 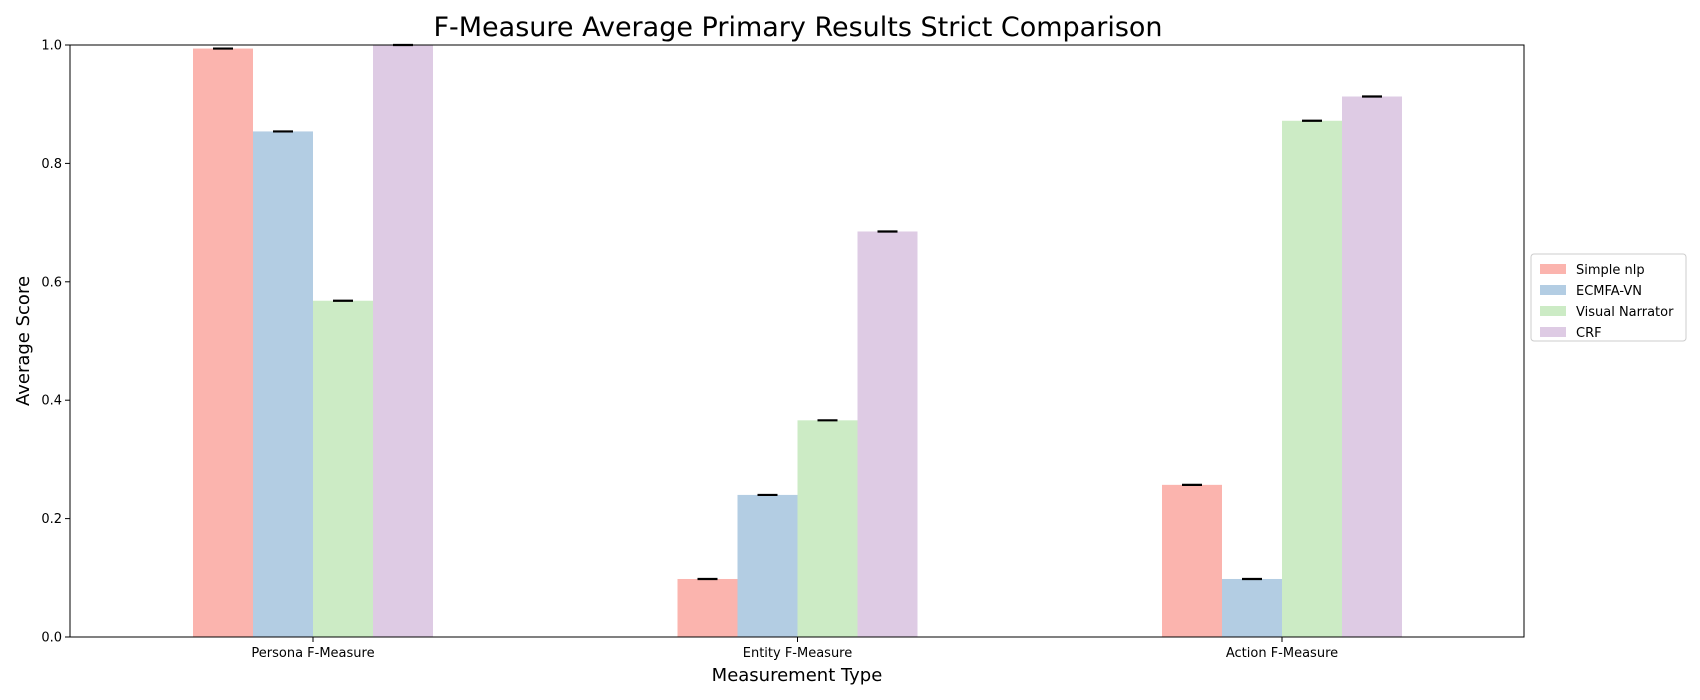 What do you see at coordinates (51, 519) in the screenshot?
I see `y-tick-label: 0.2` at bounding box center [51, 519].